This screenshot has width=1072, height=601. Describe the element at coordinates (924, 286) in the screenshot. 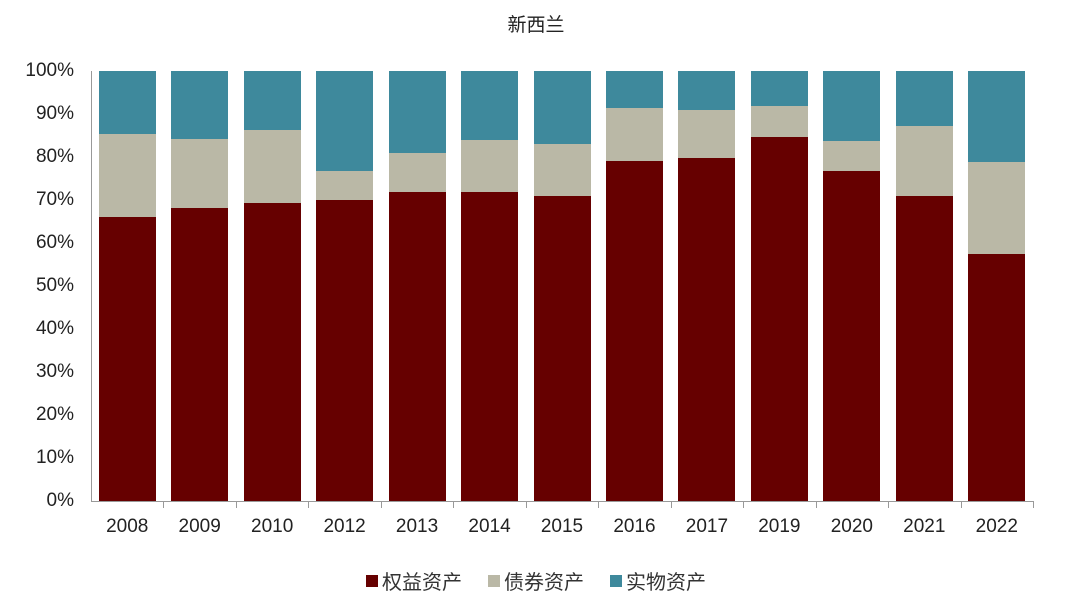

I see `stacked-bar-2021` at that location.